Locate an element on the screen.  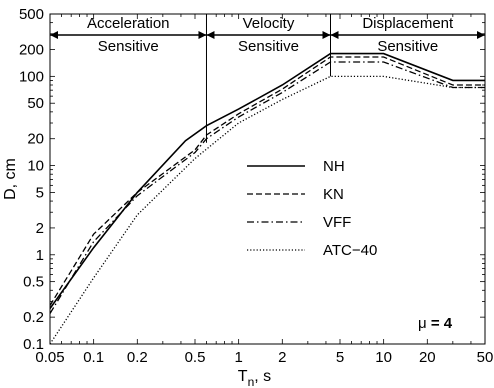
x-tick-label: 5 is located at coordinates (340, 357).